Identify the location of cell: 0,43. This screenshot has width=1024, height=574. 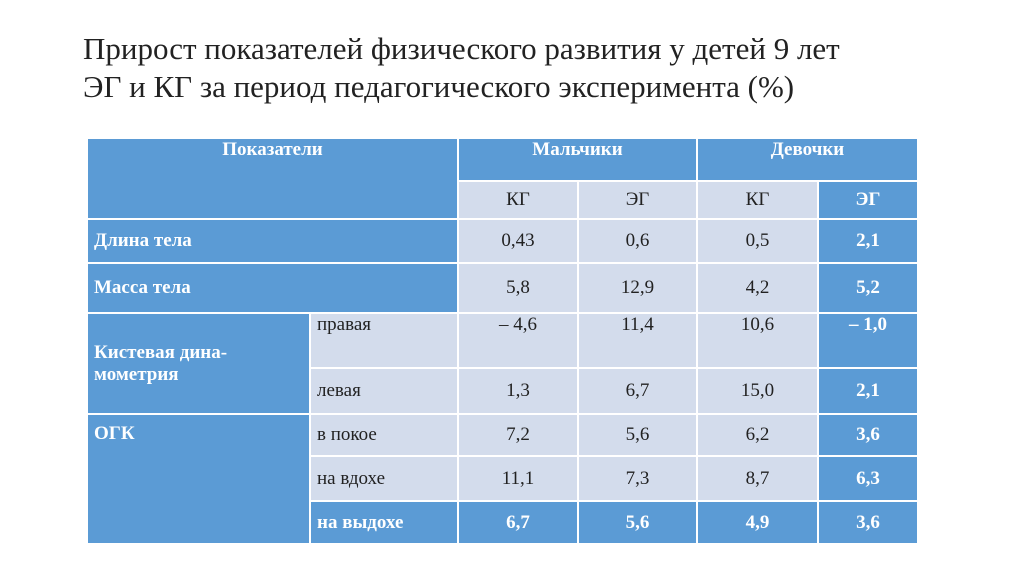
(518, 241).